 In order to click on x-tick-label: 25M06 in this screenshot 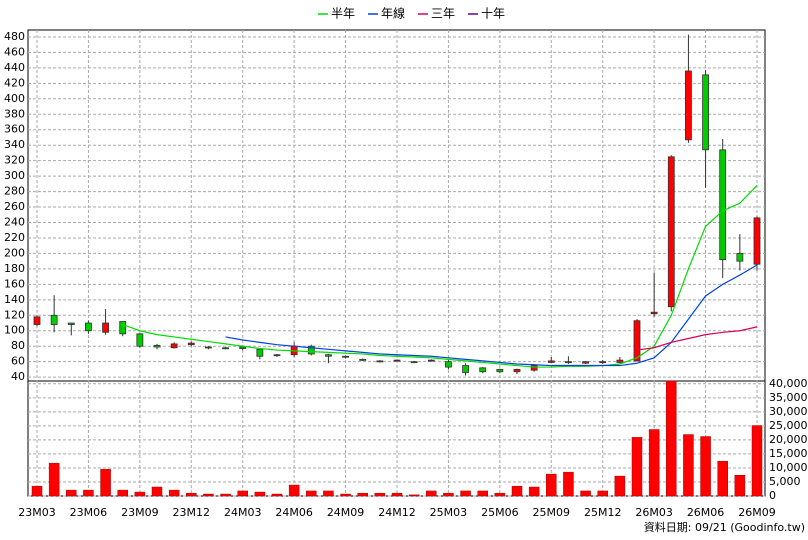, I will do `click(500, 512)`.